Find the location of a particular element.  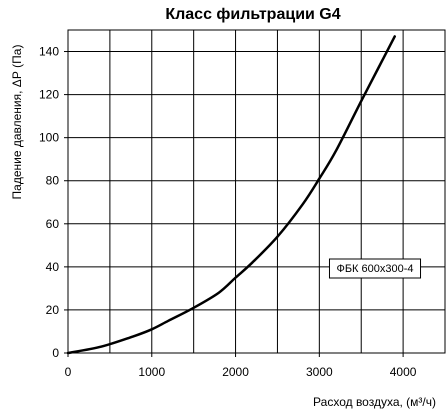

y-tick-label: 100 is located at coordinates (49, 138).